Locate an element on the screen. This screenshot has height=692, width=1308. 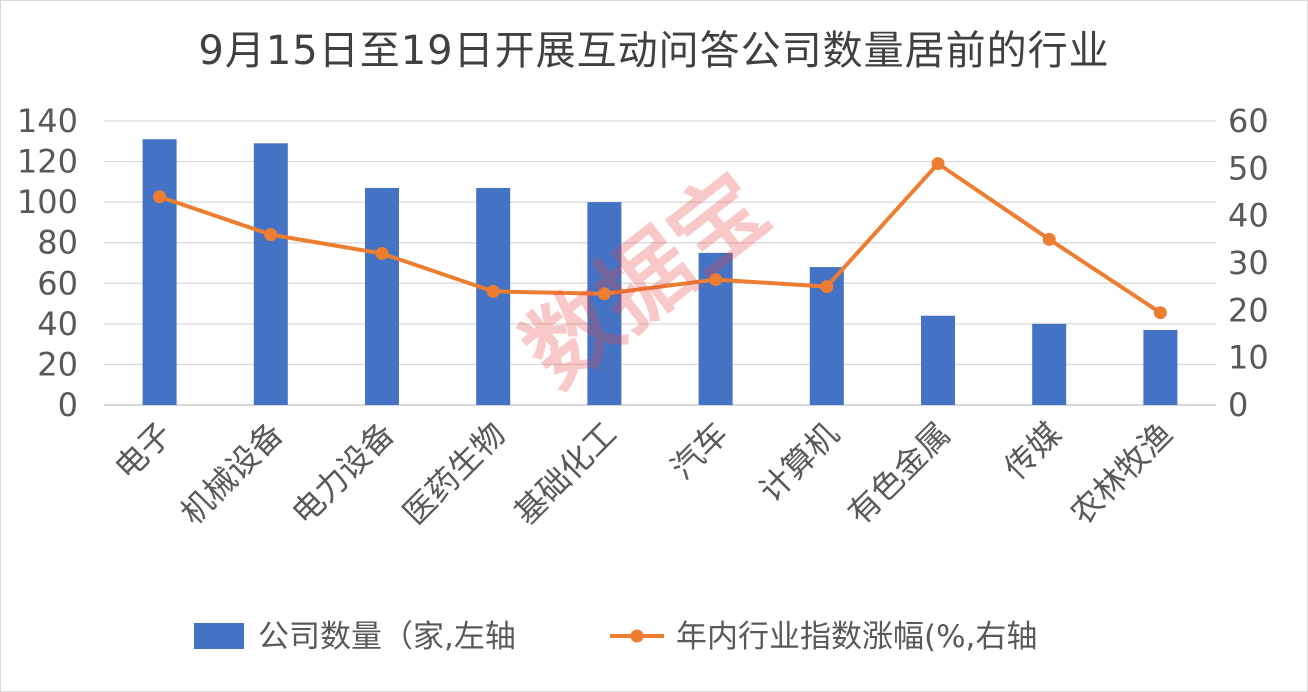
x-category-label: 电子 is located at coordinates (143, 451).